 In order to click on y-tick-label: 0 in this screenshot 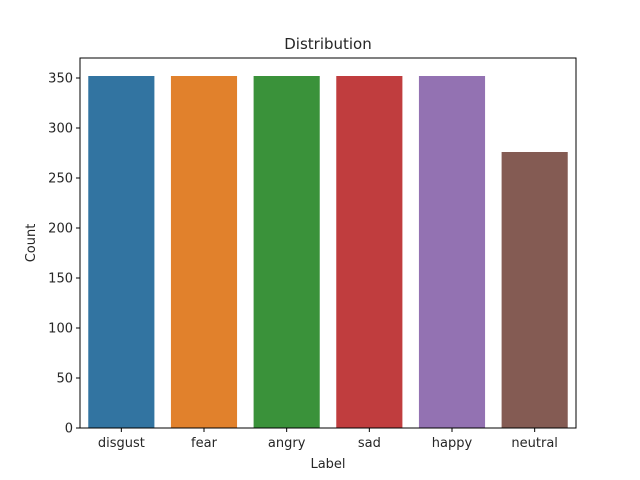, I will do `click(69, 429)`.